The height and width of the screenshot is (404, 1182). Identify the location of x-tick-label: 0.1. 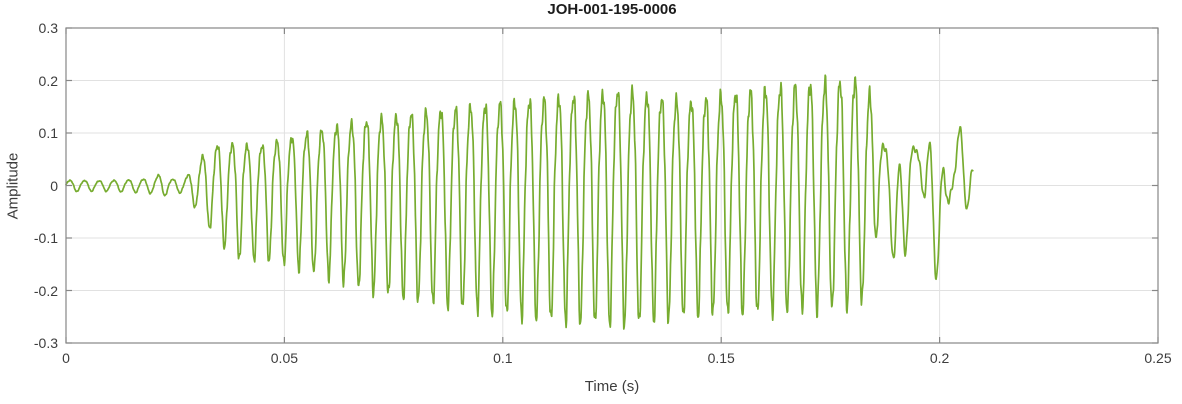
(503, 358).